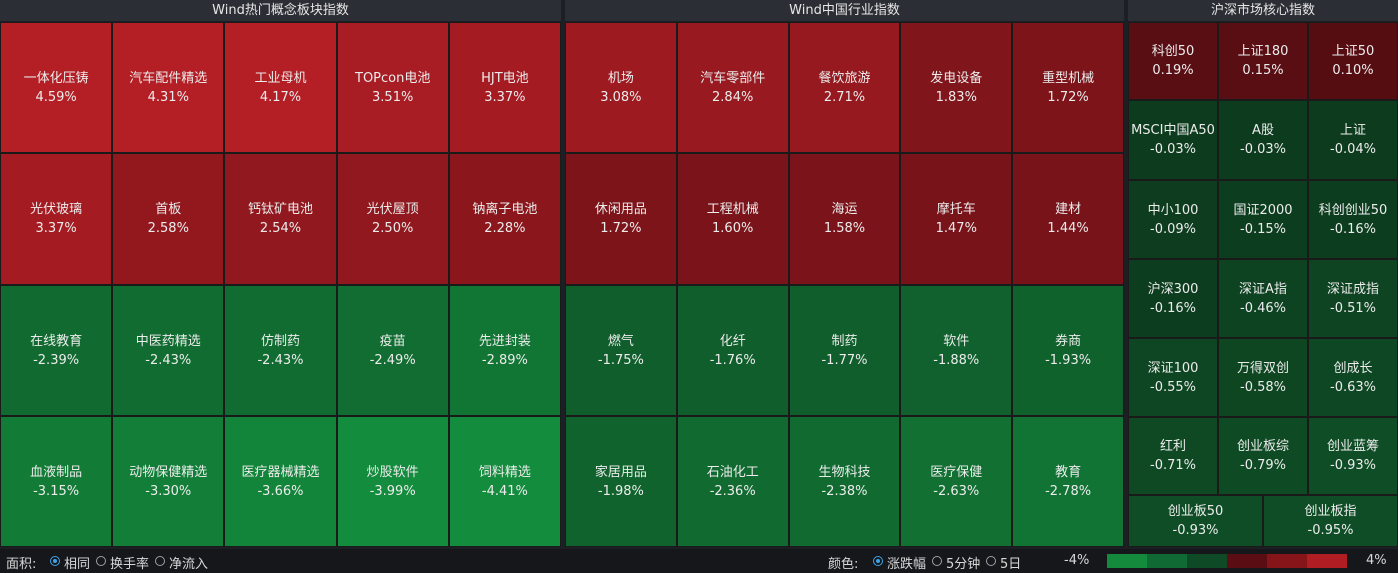 This screenshot has width=1398, height=573. What do you see at coordinates (1263, 465) in the screenshot?
I see `tile-change: -0.79%` at bounding box center [1263, 465].